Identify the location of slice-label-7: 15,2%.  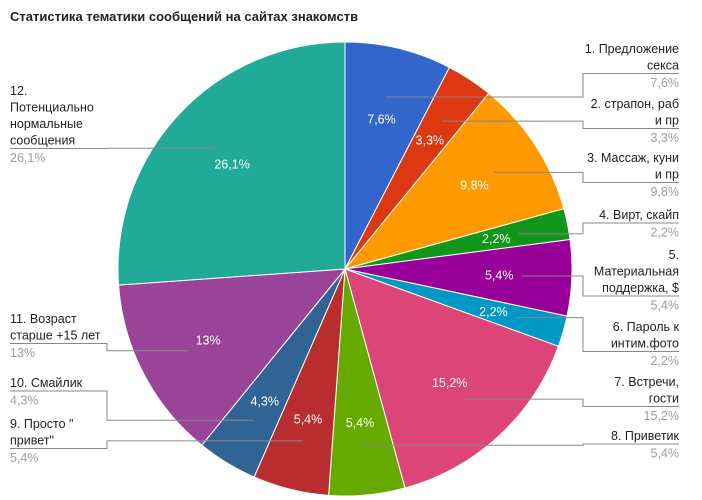
(449, 383).